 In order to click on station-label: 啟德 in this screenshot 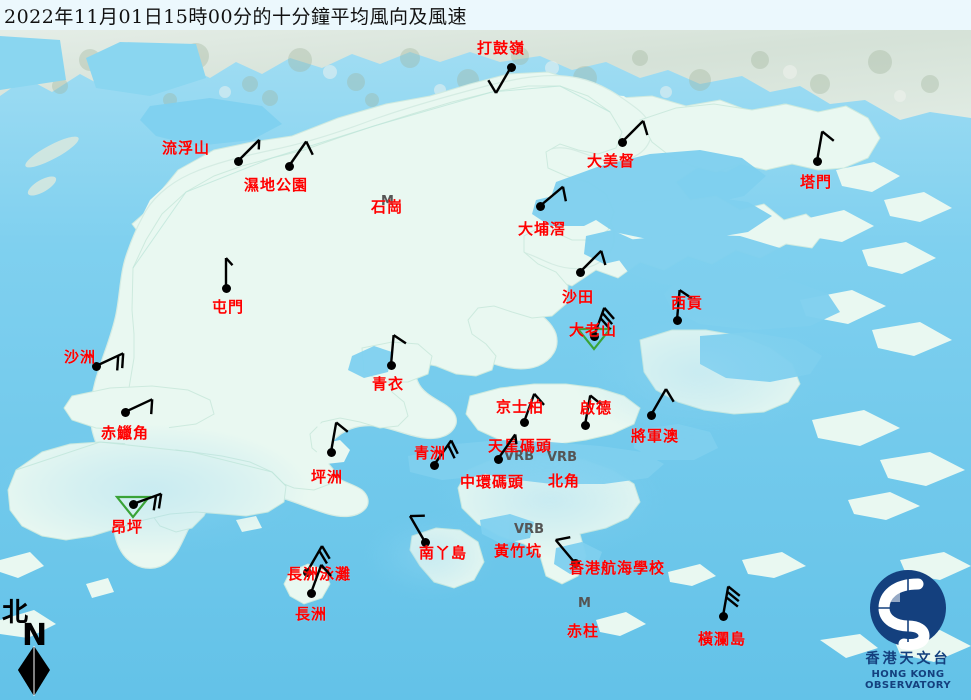, I will do `click(596, 408)`.